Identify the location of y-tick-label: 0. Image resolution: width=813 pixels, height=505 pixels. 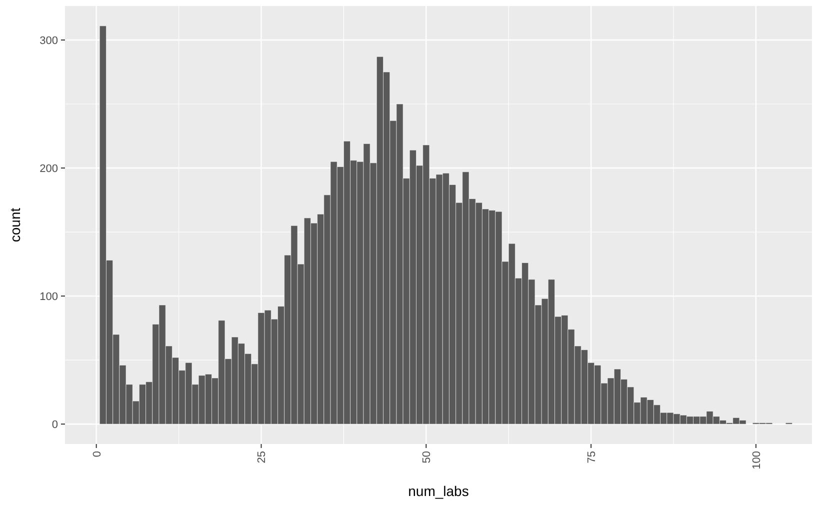
(55, 425).